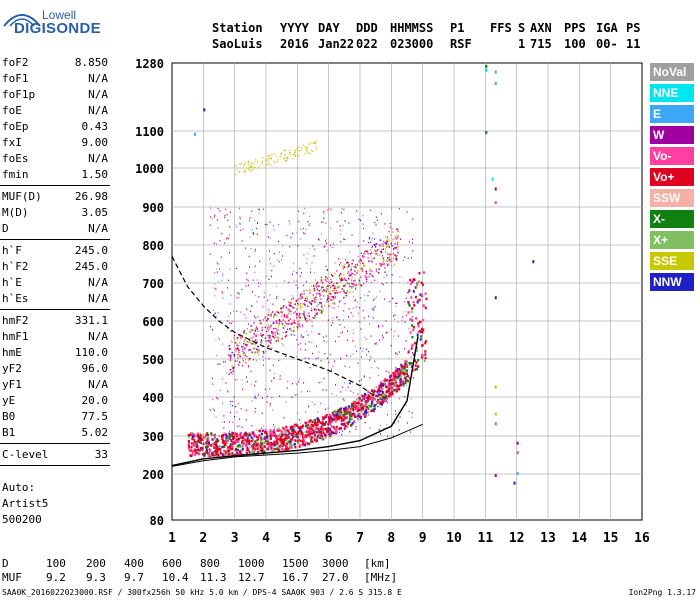 The height and width of the screenshot is (600, 700). Describe the element at coordinates (237, 28) in the screenshot. I see `header-label-0: Station` at that location.